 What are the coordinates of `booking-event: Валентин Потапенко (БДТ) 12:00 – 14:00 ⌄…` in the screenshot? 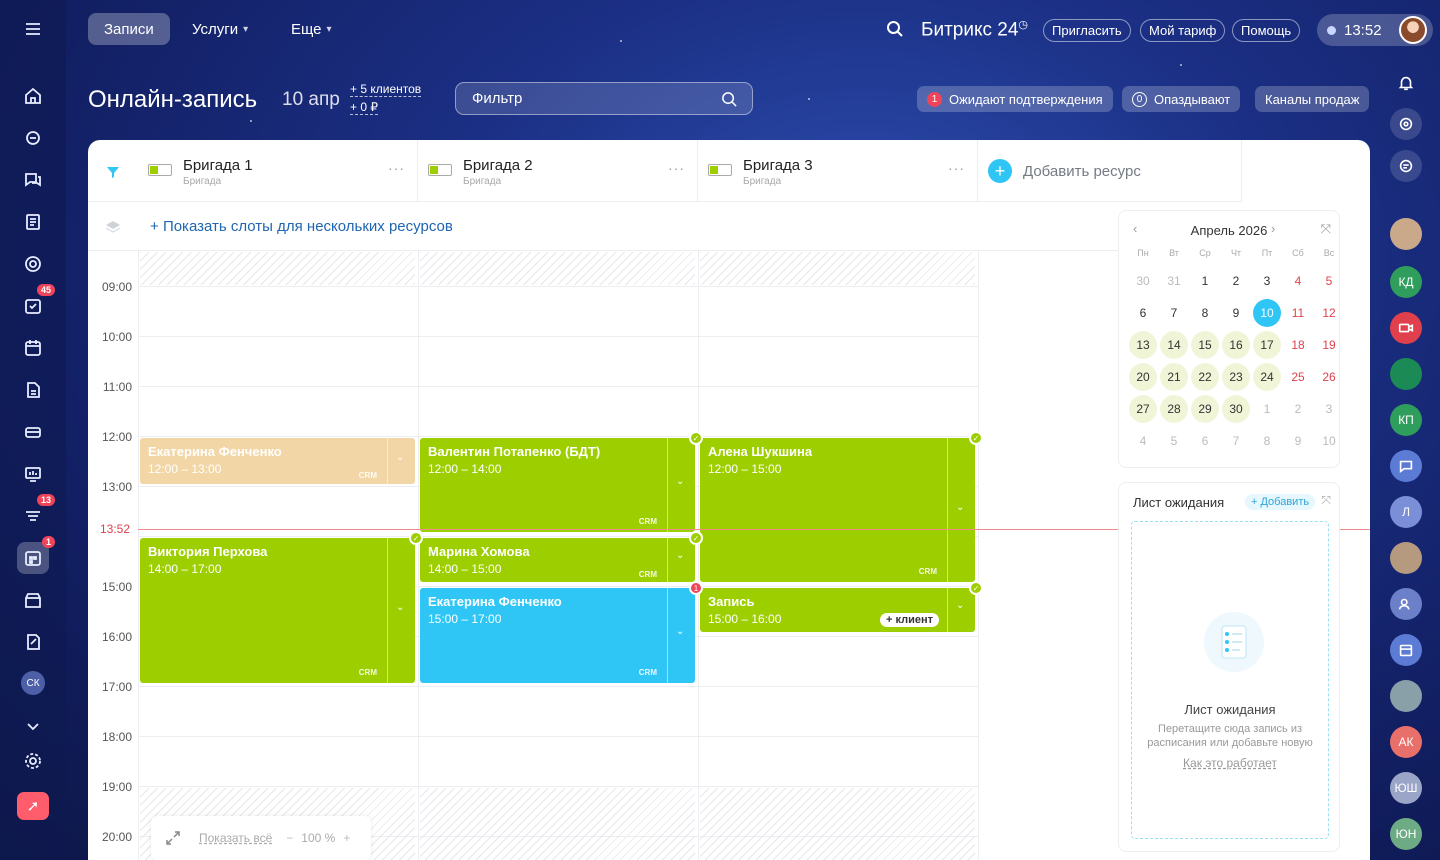 It's located at (557, 485).